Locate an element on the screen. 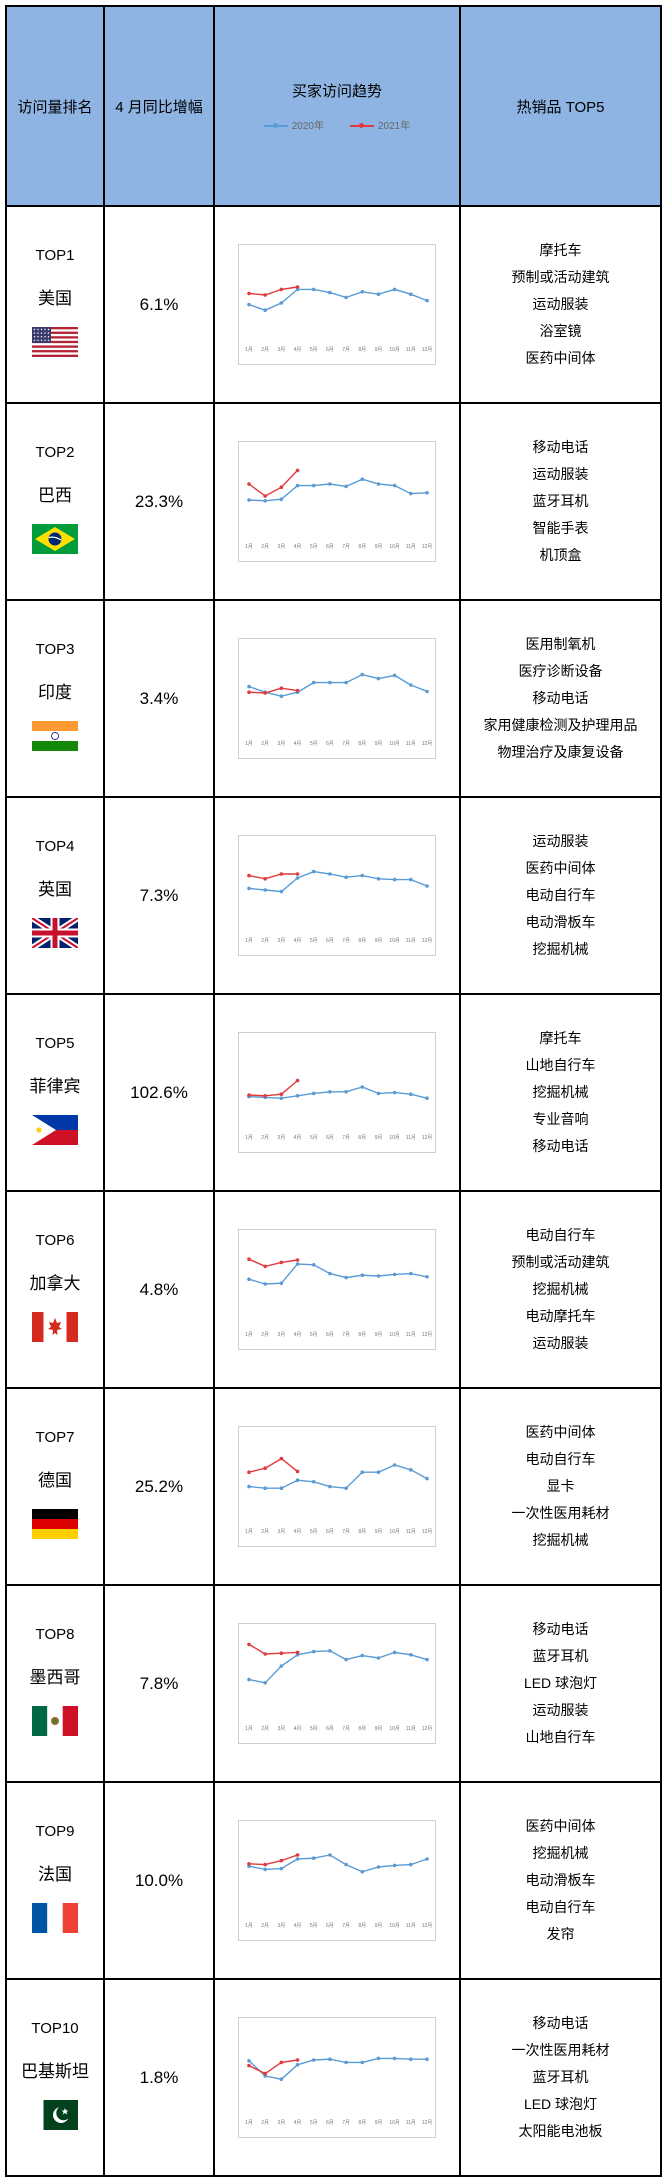 This screenshot has height=2177, width=670. growth-value: 4.8% is located at coordinates (159, 1289).